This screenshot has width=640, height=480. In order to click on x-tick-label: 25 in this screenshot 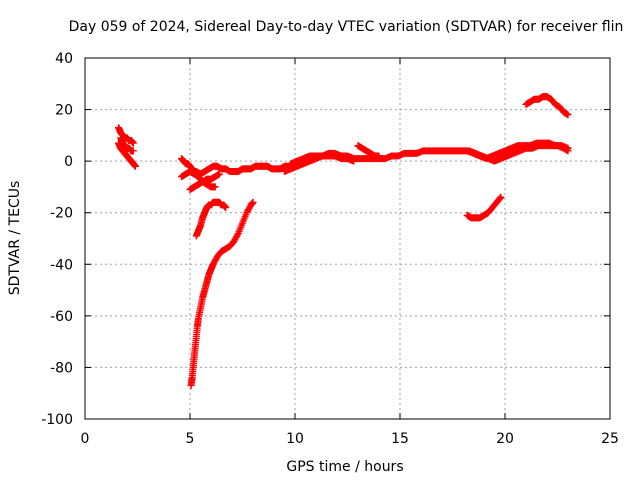, I will do `click(610, 439)`.